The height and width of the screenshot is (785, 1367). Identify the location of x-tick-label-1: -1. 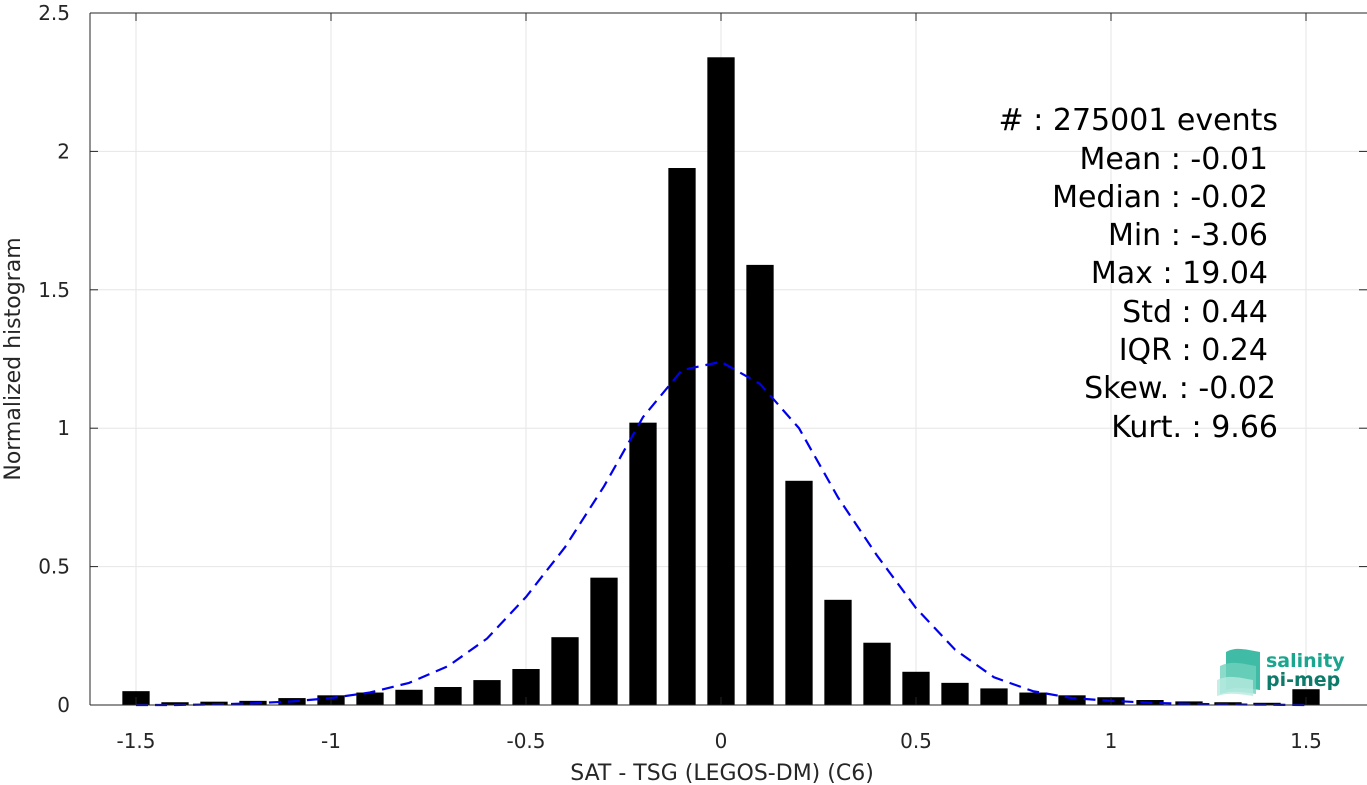
(331, 741).